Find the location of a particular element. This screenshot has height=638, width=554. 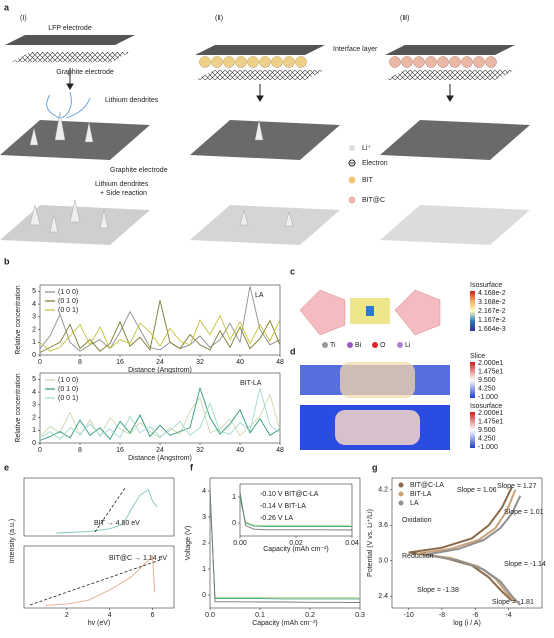

lfp-electrodes is located at coordinates (260, 57).